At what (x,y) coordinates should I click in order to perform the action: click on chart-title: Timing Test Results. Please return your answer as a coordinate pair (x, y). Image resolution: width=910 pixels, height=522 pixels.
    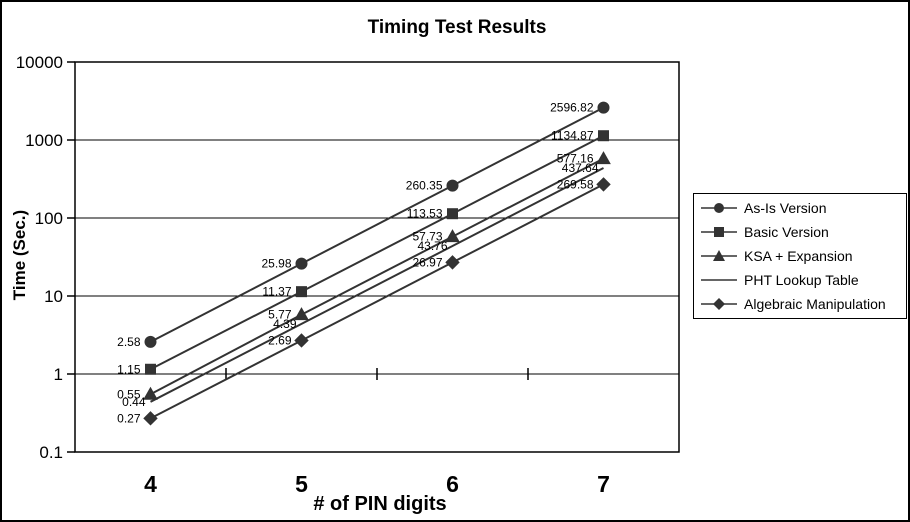
    Looking at the image, I should click on (457, 27).